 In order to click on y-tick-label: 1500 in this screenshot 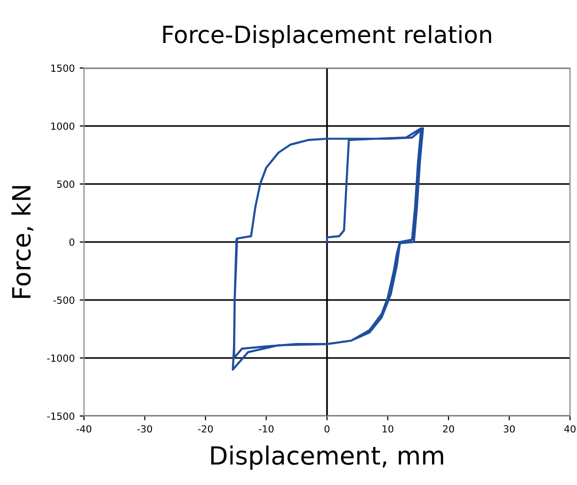, I will do `click(62, 68)`.